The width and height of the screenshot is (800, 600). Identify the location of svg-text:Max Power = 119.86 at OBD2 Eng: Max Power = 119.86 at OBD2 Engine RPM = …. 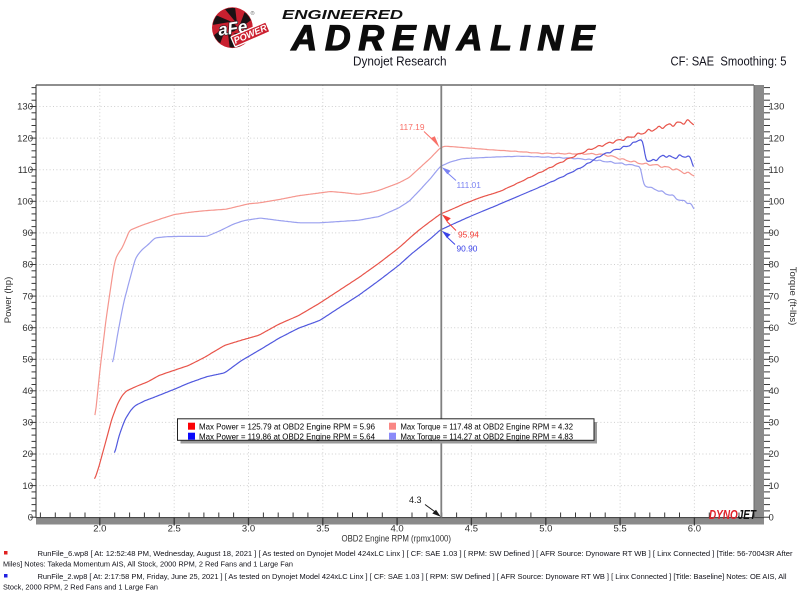
(287, 436).